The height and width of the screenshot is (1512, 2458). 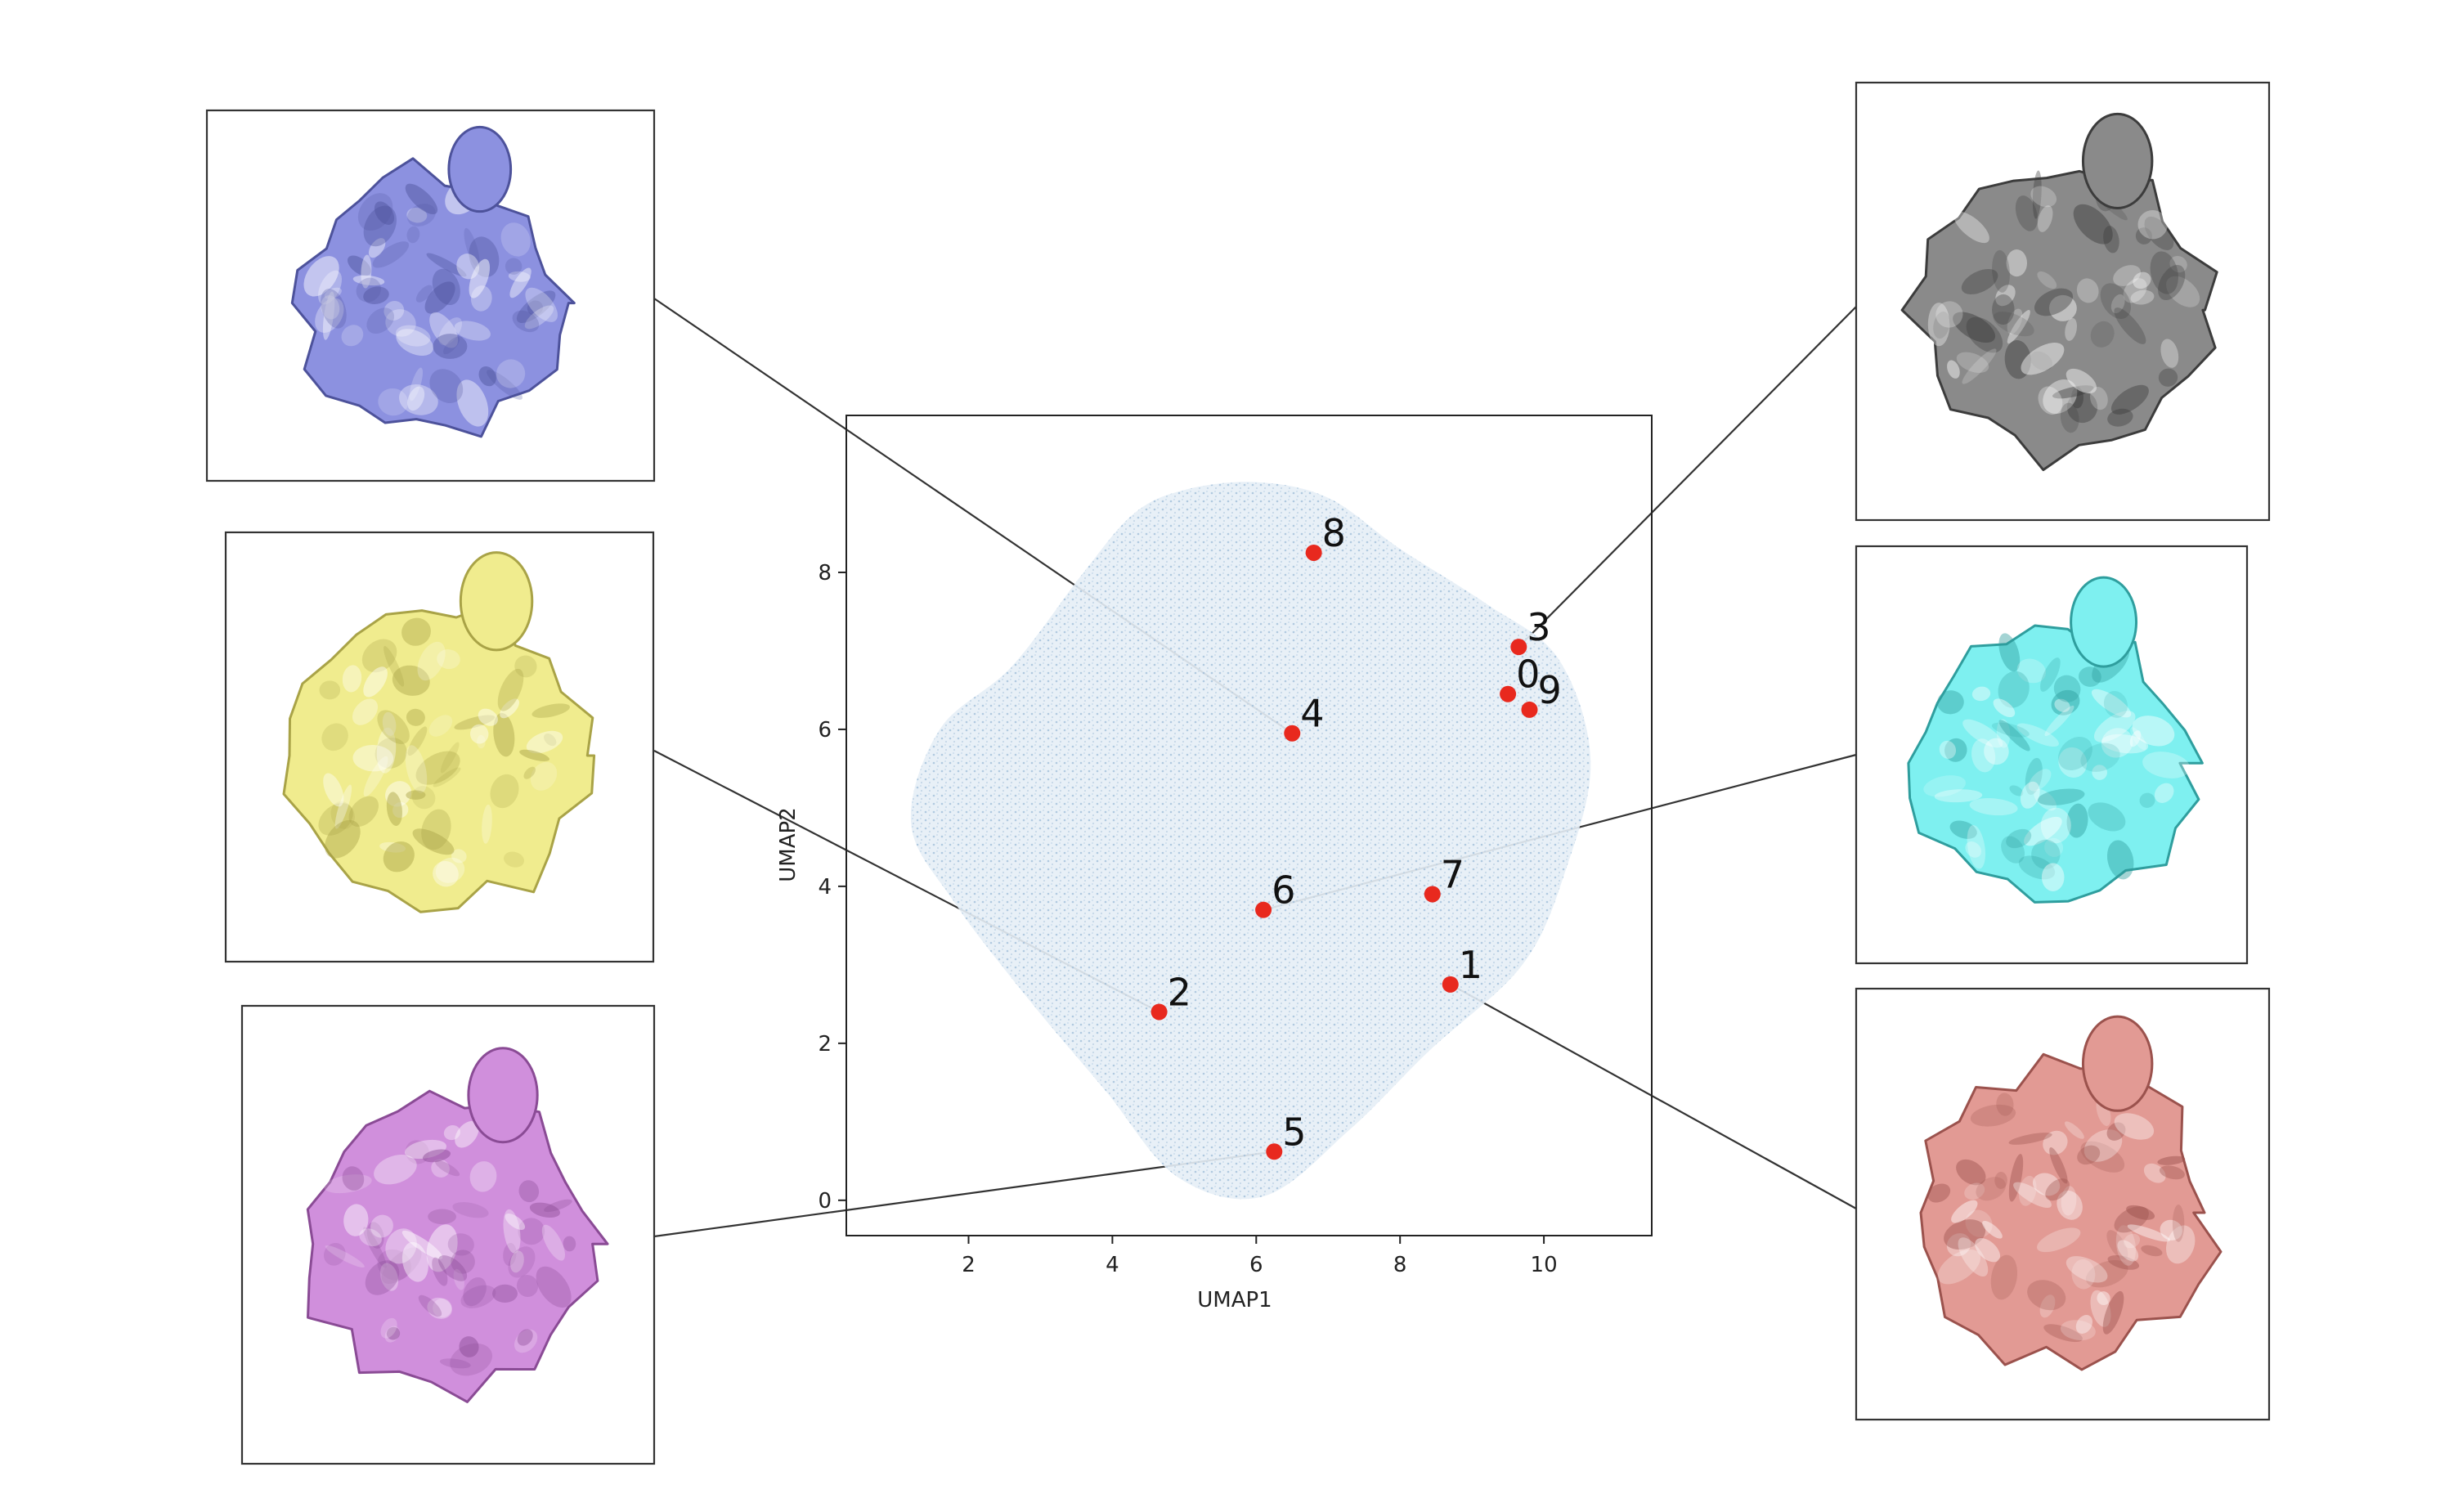 I want to click on cluster-label-5: 5, so click(x=1294, y=1132).